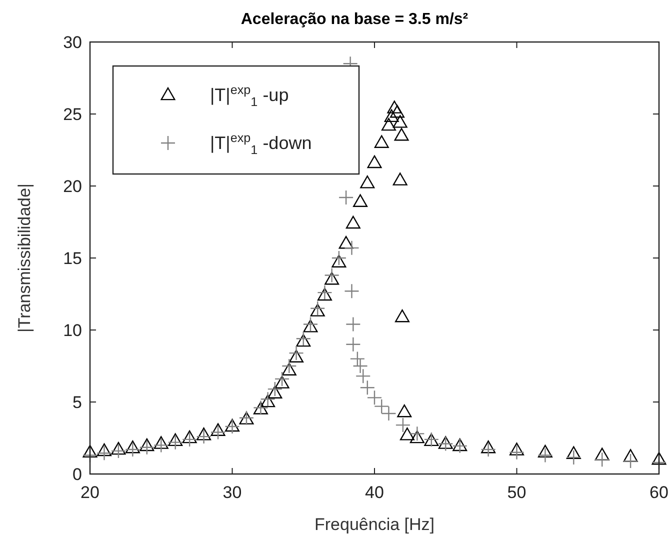  Describe the element at coordinates (72, 330) in the screenshot. I see `y-tick-label: 10` at that location.